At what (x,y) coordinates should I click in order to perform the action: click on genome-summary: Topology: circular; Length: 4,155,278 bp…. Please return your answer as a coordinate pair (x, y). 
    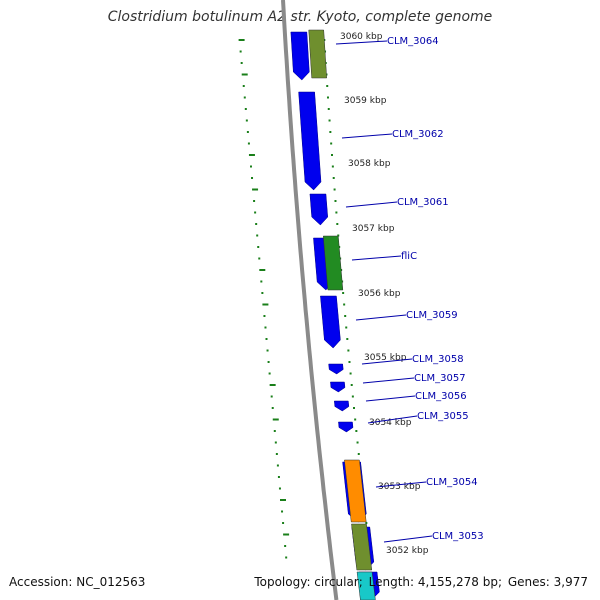
    Looking at the image, I should click on (421, 582).